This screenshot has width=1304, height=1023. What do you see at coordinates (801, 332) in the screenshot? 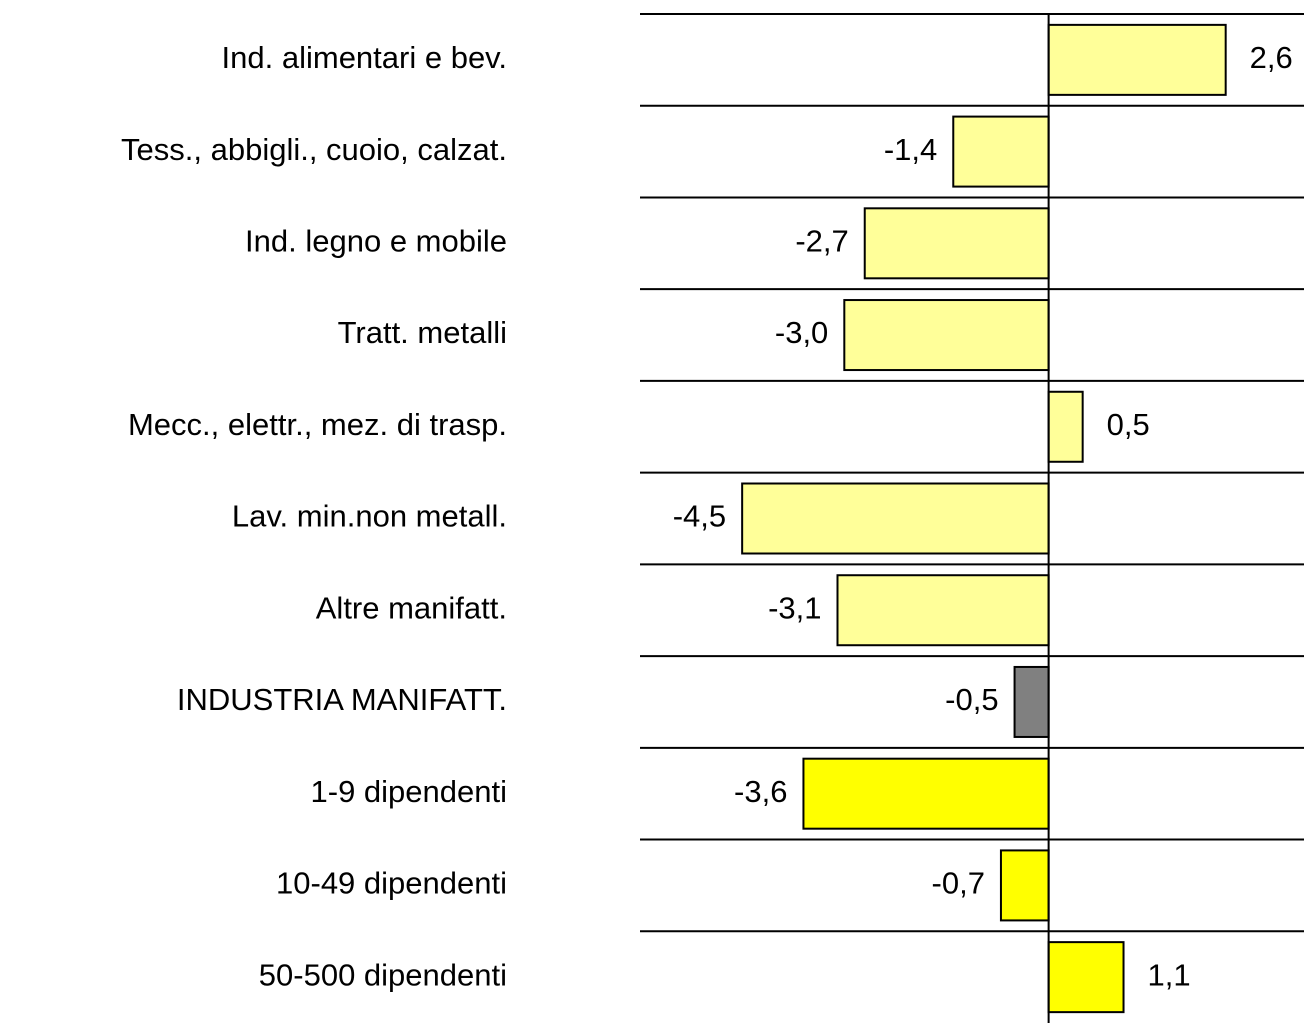
I see `value-label: -3,0` at bounding box center [801, 332].